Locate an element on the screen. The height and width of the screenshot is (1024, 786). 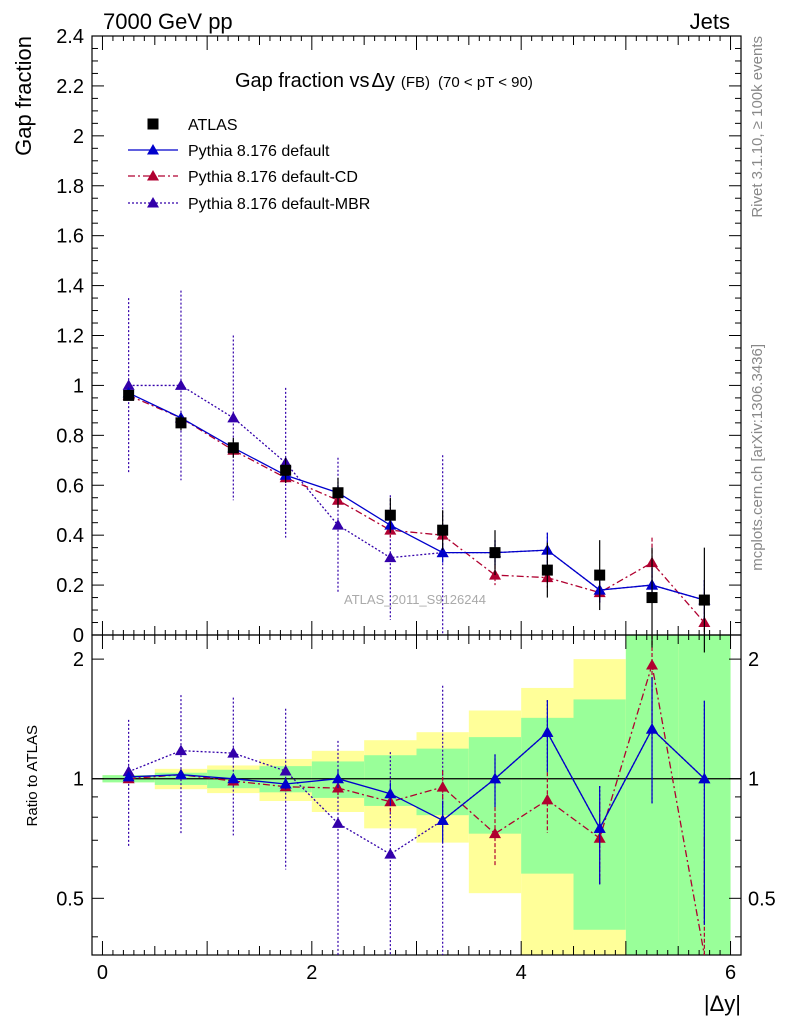
ratio-tick-label-left: 1 is located at coordinates (78, 780).